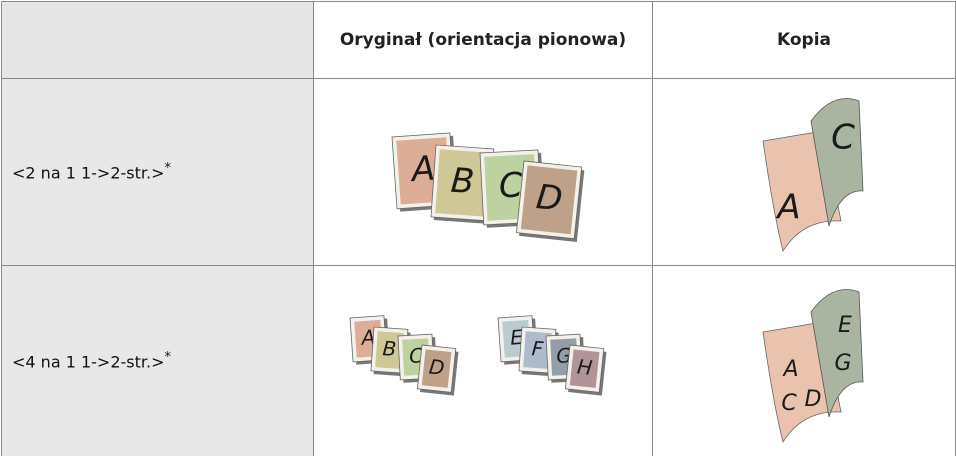  I want to click on page-letter: G, so click(842, 363).